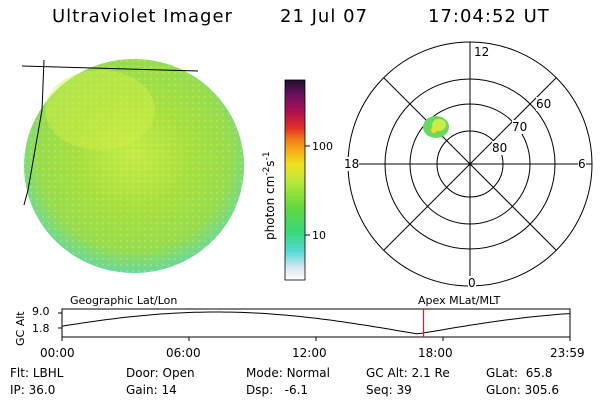  What do you see at coordinates (41, 311) in the screenshot?
I see `orbit-y-tick-9: 9.0` at bounding box center [41, 311].